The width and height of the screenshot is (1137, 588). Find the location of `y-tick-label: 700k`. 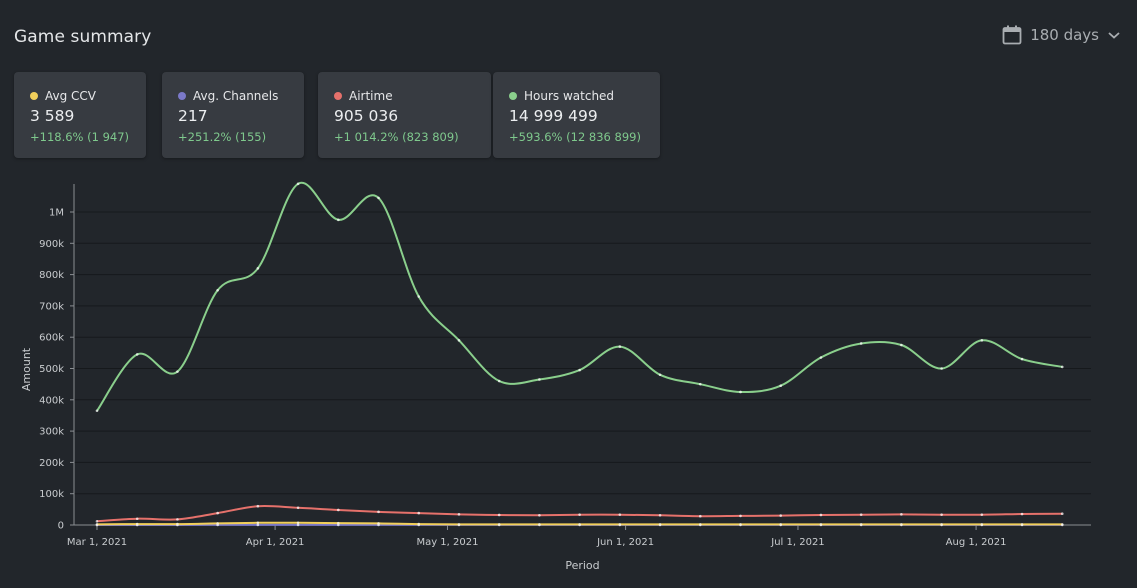

y-tick-label: 700k is located at coordinates (51, 306).